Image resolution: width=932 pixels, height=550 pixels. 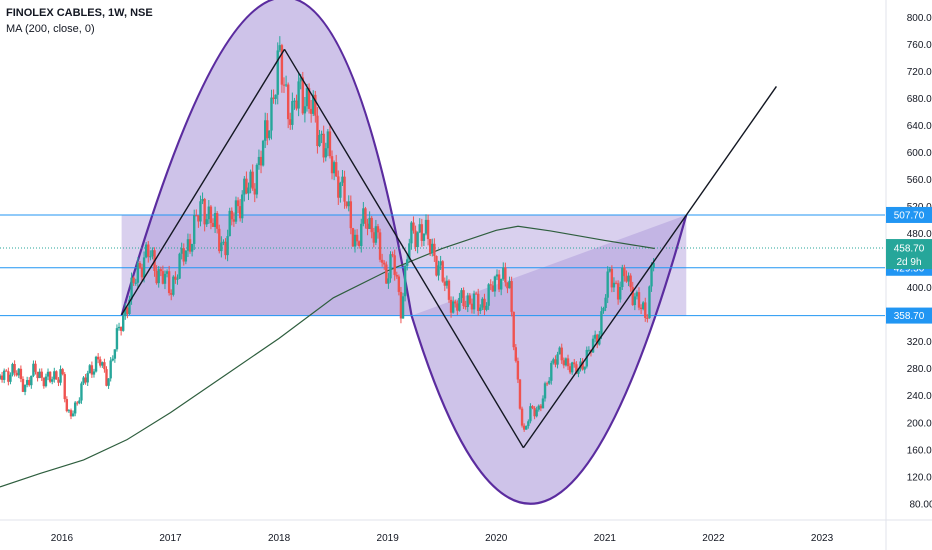 I want to click on time-tick-label: 2023, so click(x=822, y=538).